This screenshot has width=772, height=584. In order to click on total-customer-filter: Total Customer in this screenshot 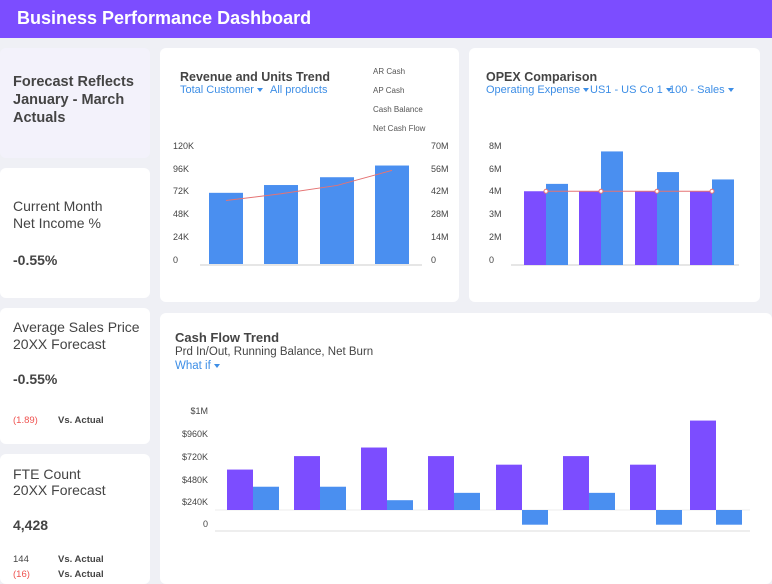, I will do `click(221, 90)`.